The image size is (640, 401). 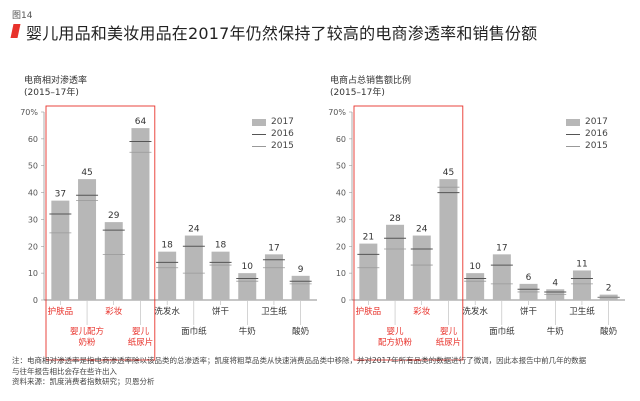 What do you see at coordinates (282, 33) in the screenshot?
I see `chart-main-title: 婴儿用品和美妆用品在2017年仍然保持了较高的电商渗透率和销售份额` at bounding box center [282, 33].